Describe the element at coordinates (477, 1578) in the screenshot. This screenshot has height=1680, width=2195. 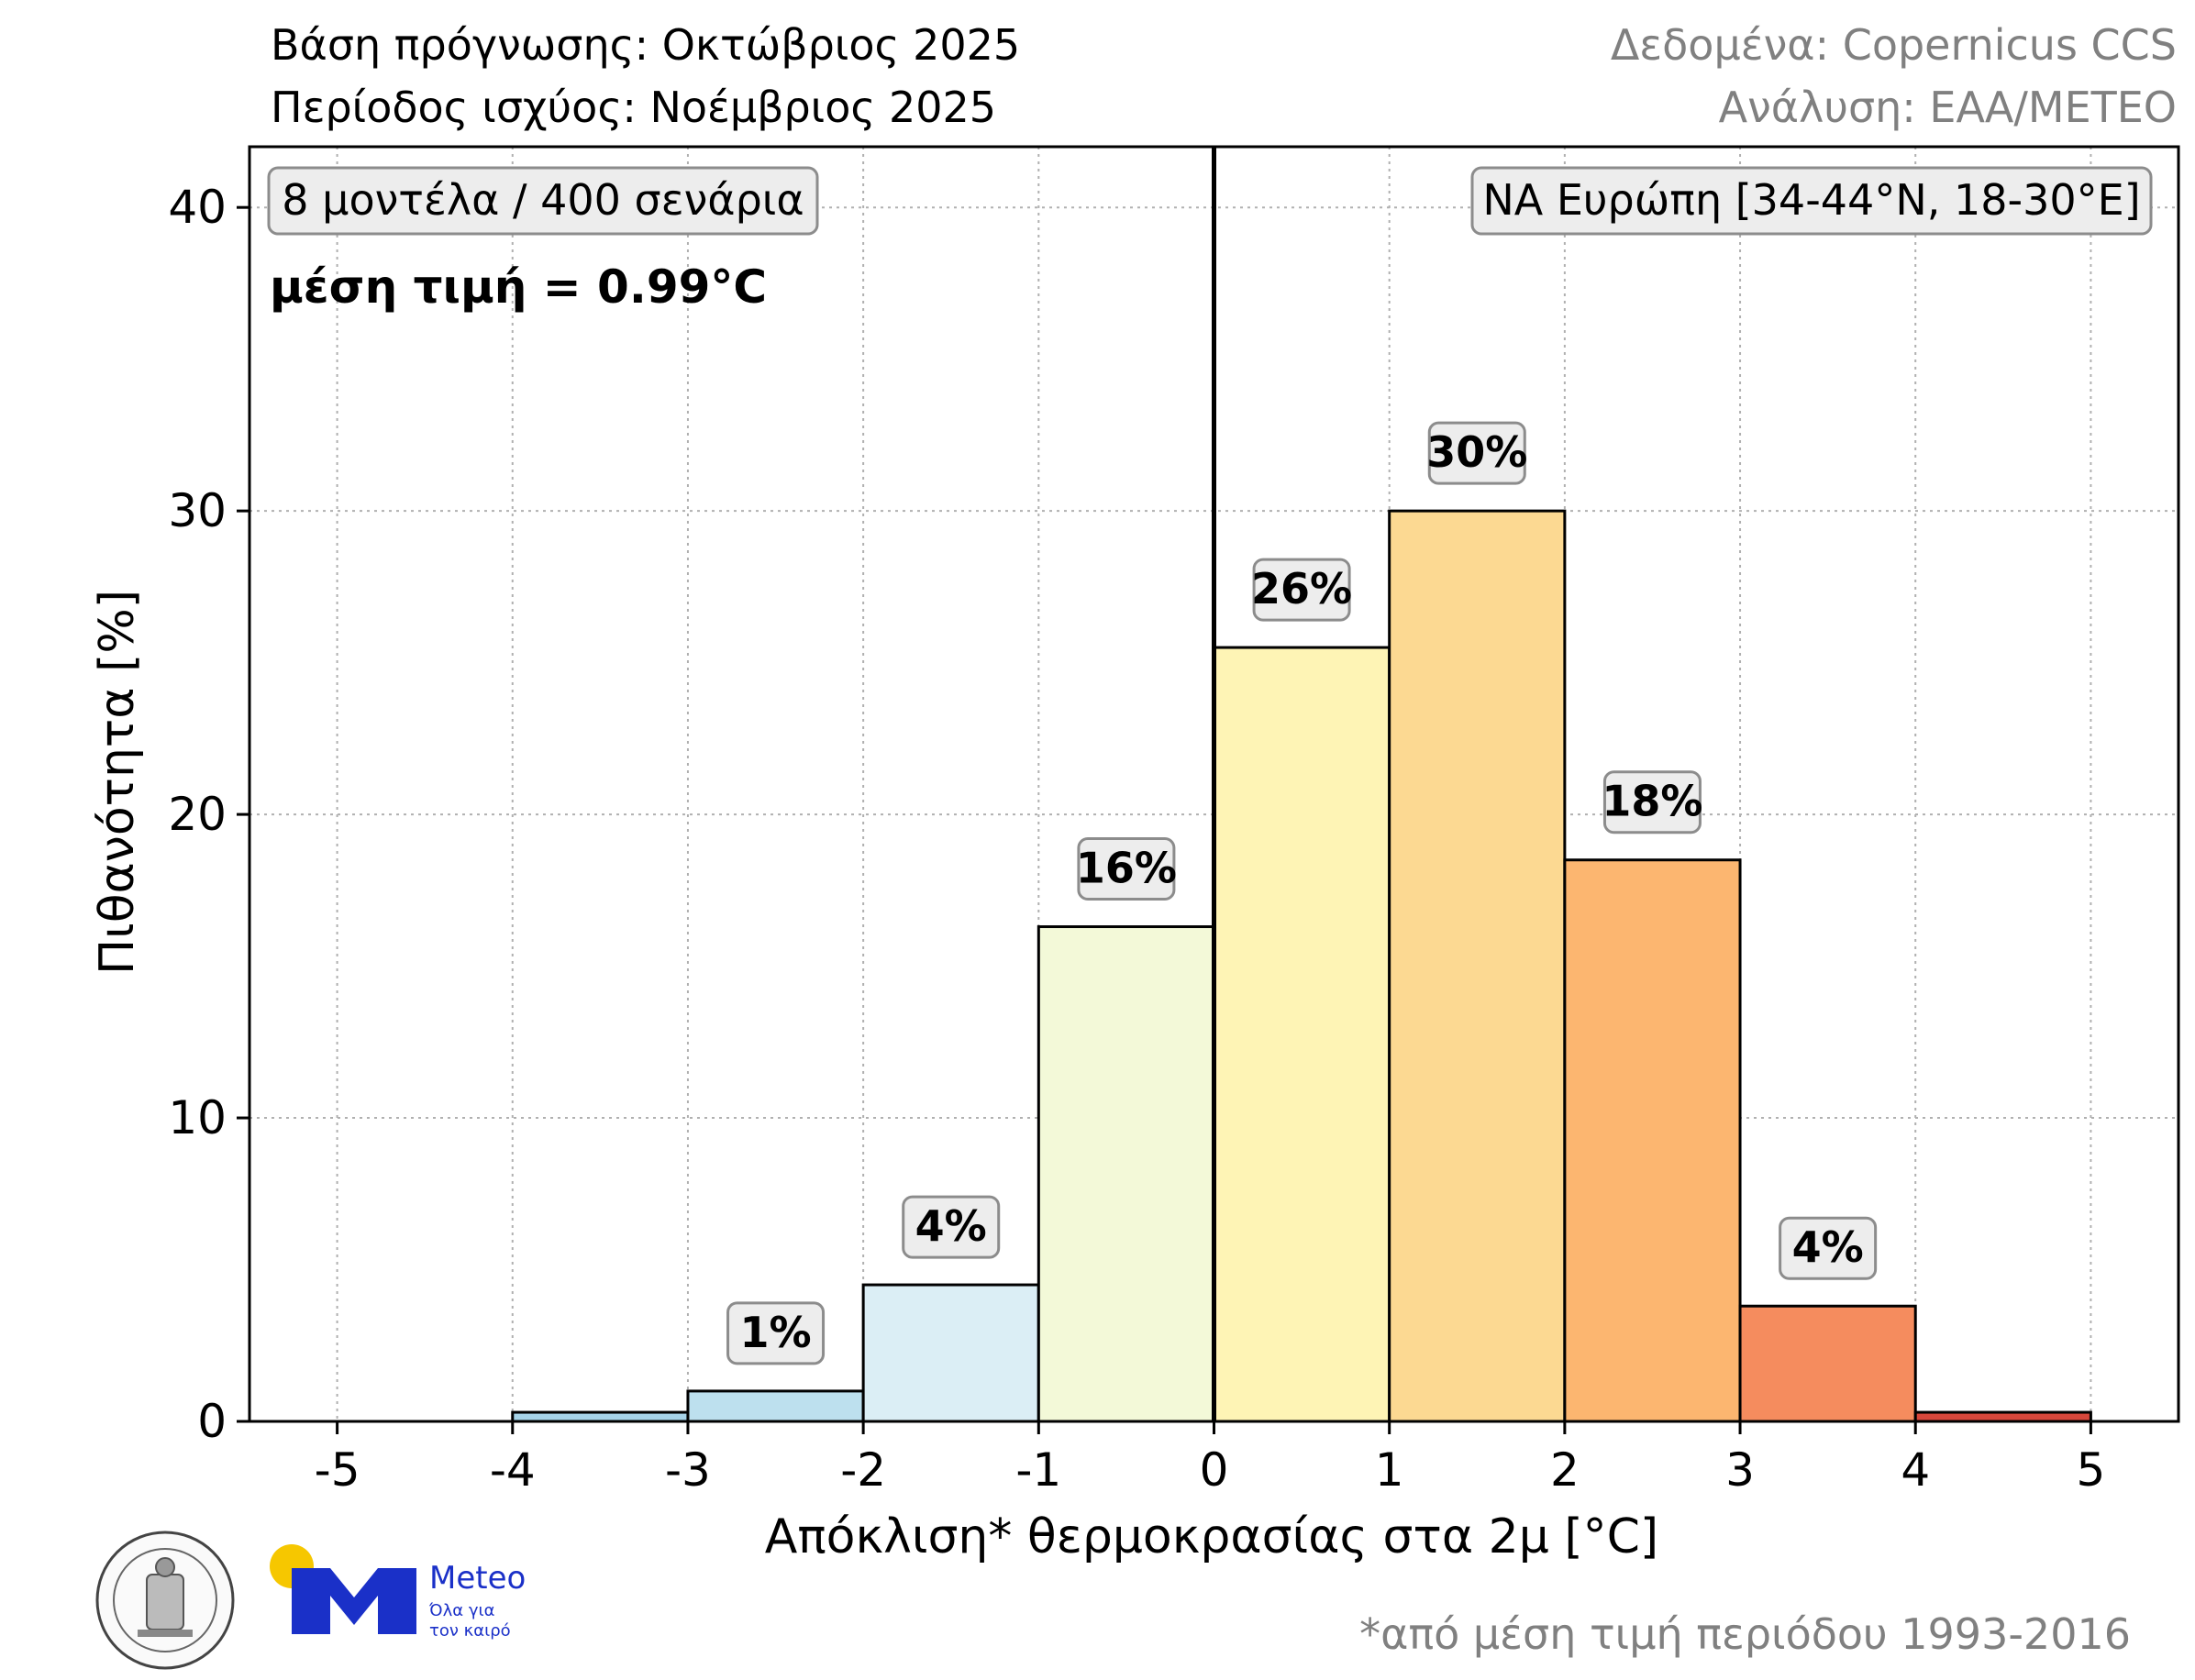
I see `meteo-name: Meteo` at that location.